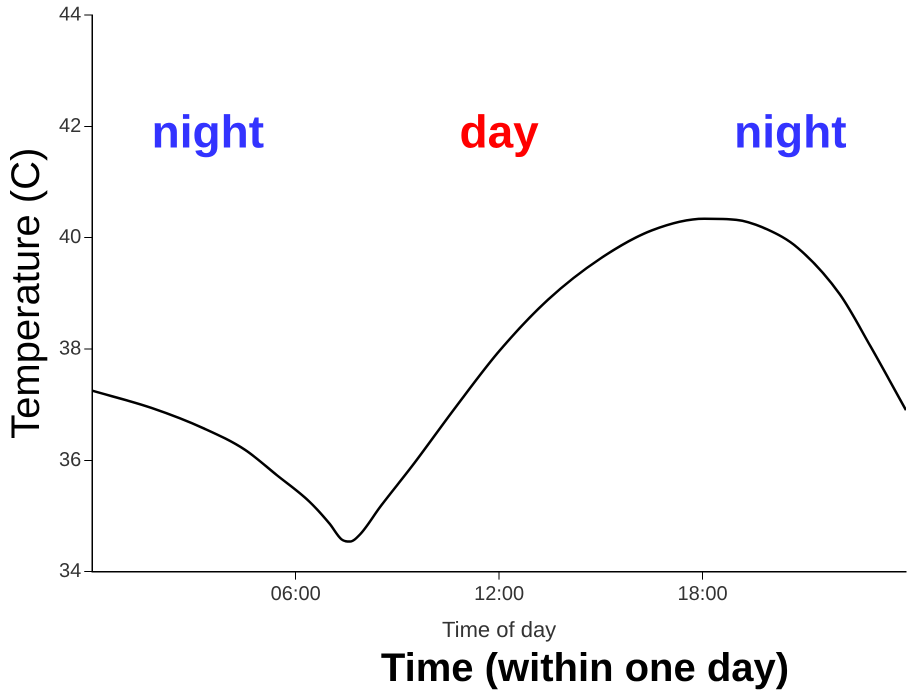 The image size is (910, 698). Describe the element at coordinates (70, 125) in the screenshot. I see `y-tick-label: 42` at that location.